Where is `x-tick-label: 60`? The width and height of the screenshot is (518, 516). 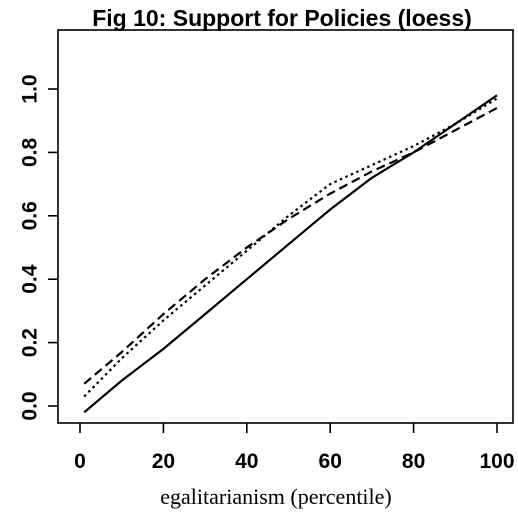 x-tick-label: 60 is located at coordinates (330, 461).